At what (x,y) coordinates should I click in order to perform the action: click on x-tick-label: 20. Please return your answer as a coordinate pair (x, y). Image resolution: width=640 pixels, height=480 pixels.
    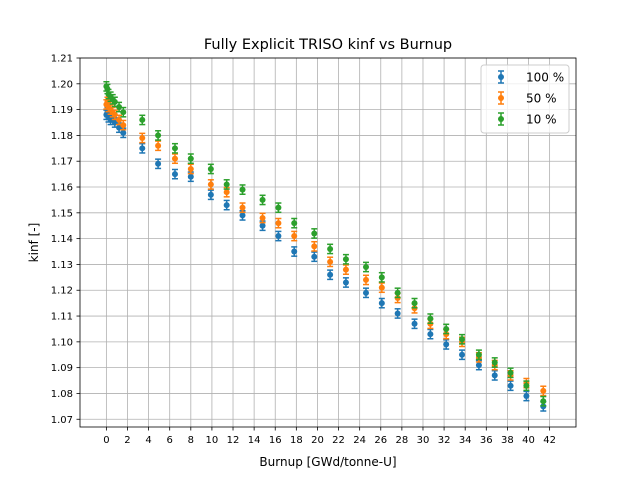
    Looking at the image, I should click on (317, 440).